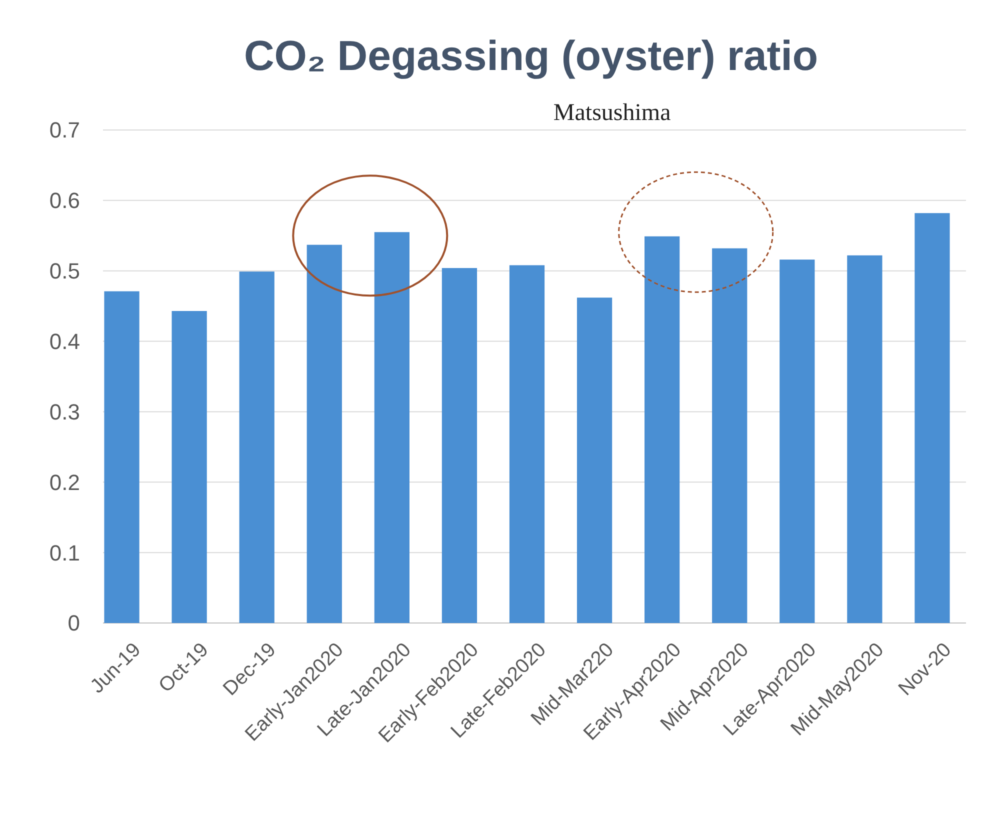 The height and width of the screenshot is (831, 982). Describe the element at coordinates (64, 553) in the screenshot. I see `y-tick-label: 0.1` at that location.